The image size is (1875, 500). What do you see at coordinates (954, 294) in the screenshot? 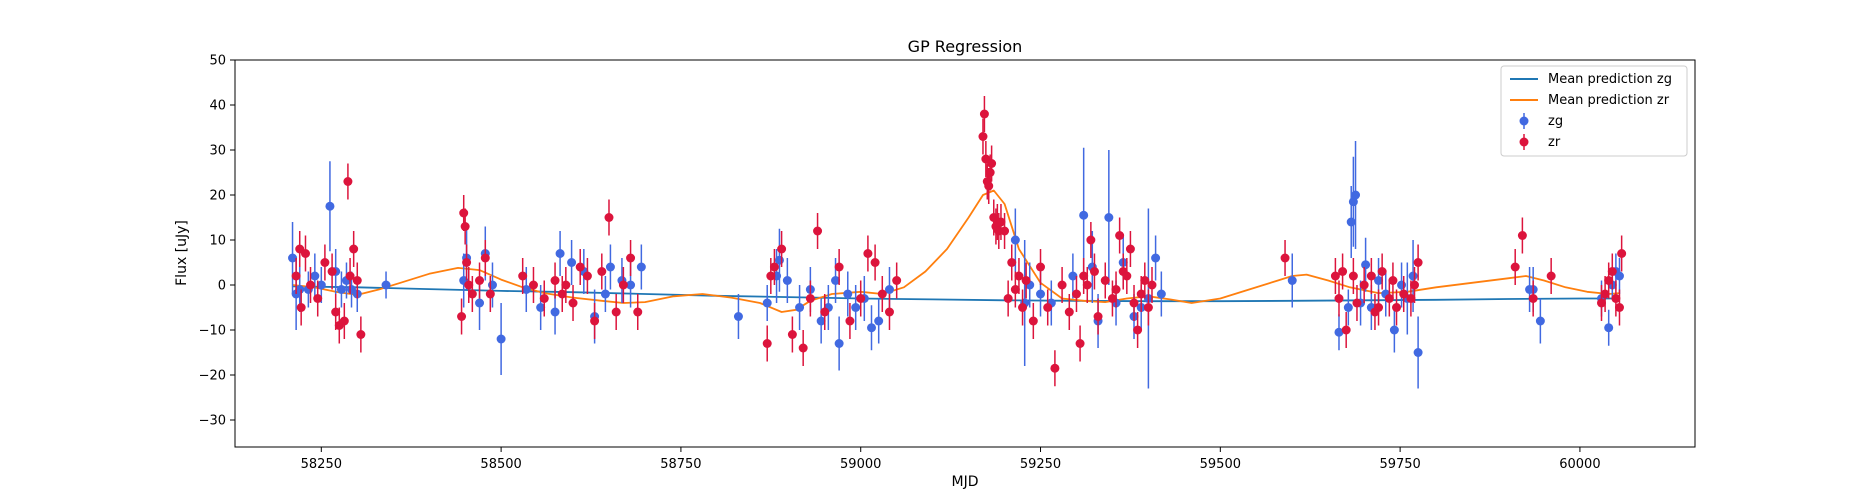
I see `mean-prediction-zg-line` at bounding box center [954, 294].